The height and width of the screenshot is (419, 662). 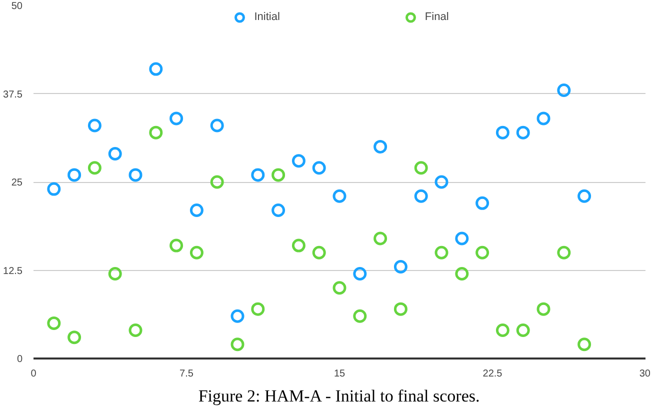 I want to click on x-tick-label: 22.5, so click(x=492, y=374).